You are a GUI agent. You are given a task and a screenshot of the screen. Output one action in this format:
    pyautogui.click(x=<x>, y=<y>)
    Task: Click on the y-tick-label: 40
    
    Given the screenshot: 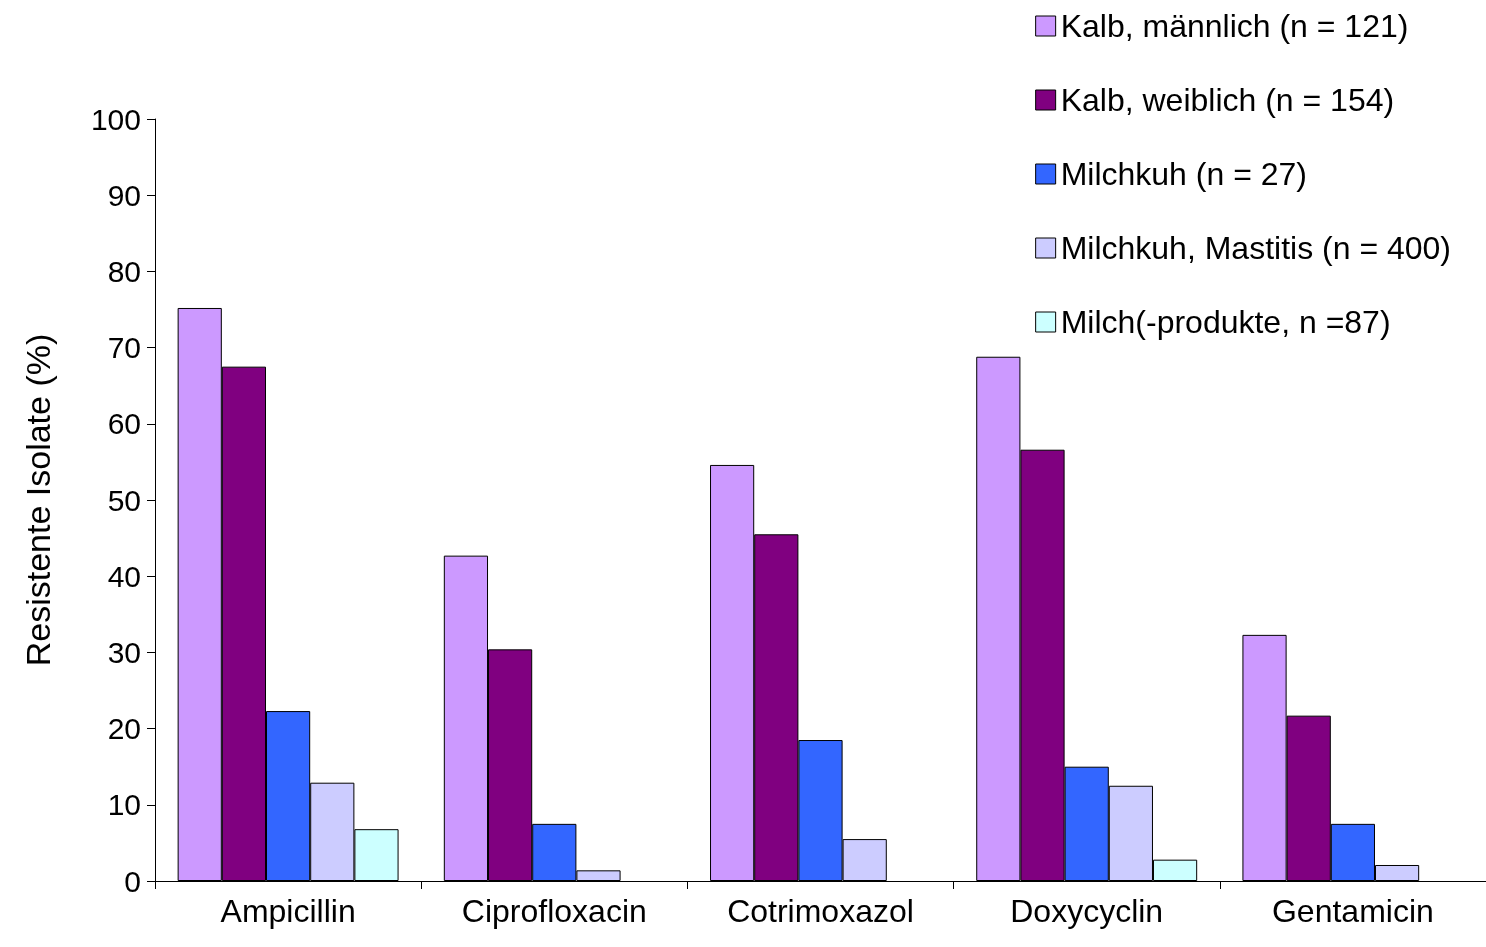 What is the action you would take?
    pyautogui.click(x=124, y=576)
    